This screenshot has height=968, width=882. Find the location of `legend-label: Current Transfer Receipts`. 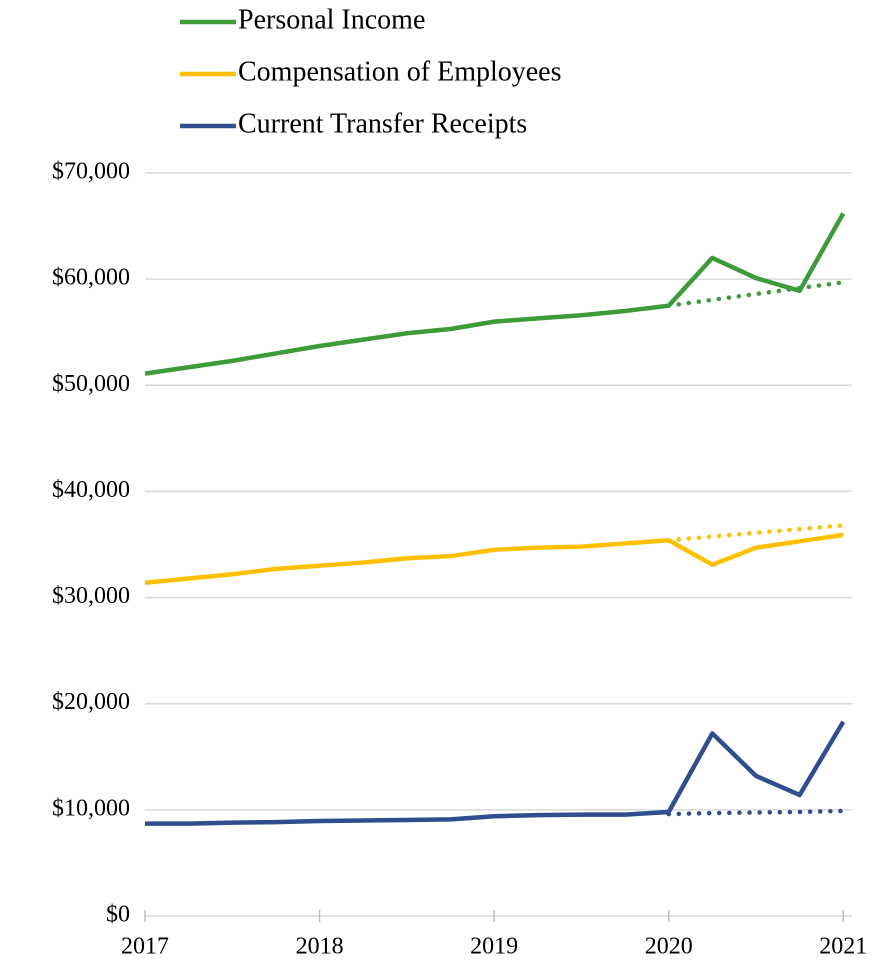

legend-label: Current Transfer Receipts is located at coordinates (382, 123).